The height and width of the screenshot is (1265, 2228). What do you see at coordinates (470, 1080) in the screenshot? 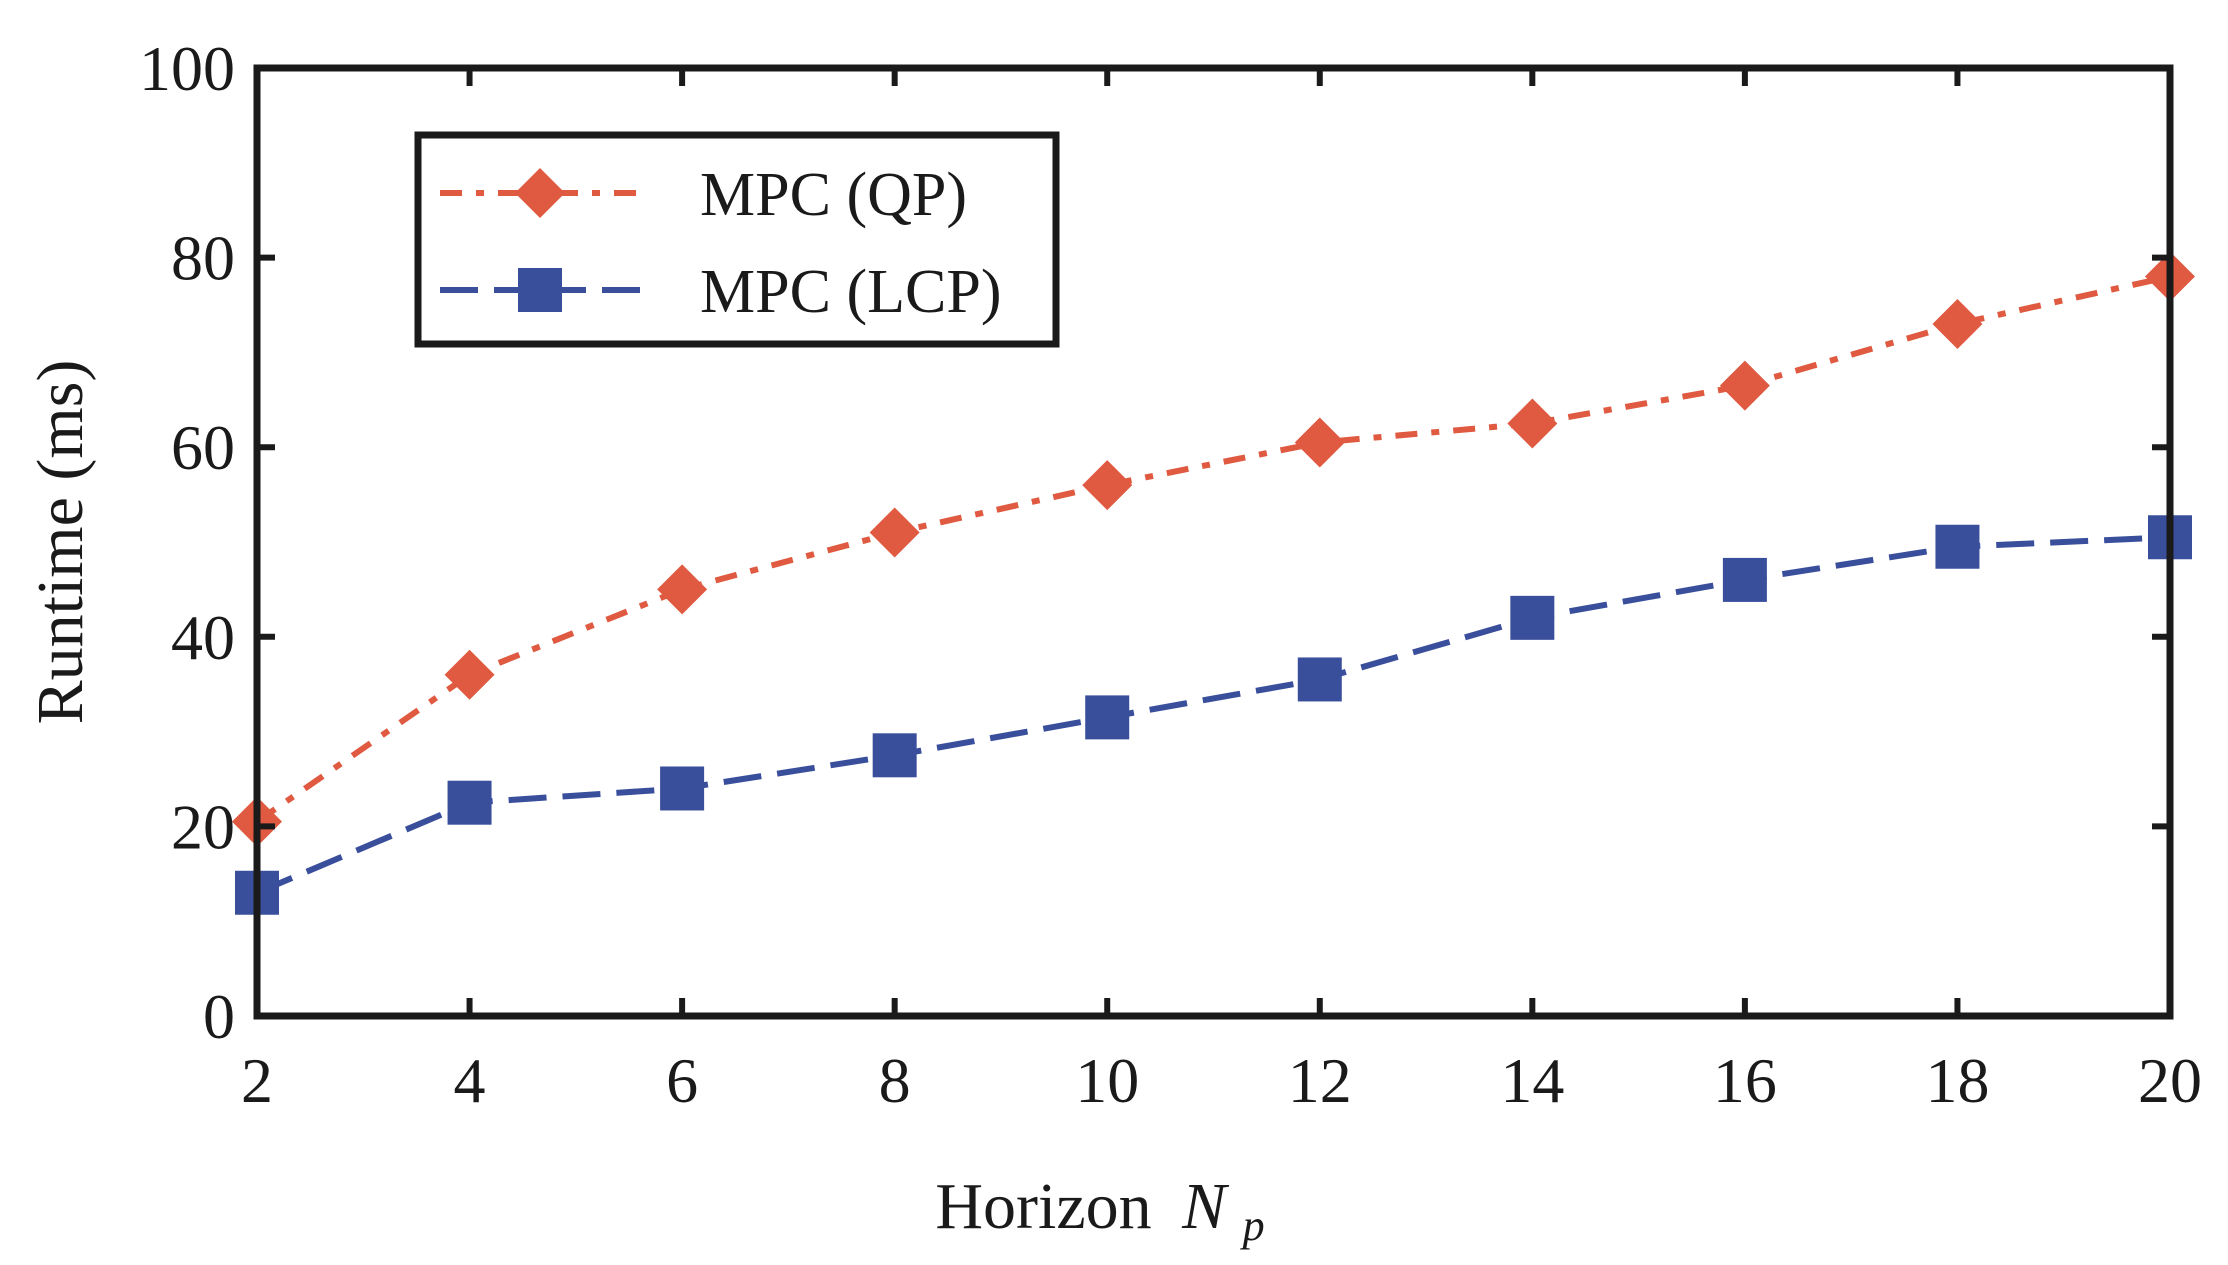
I see `x-tick-label: 4` at bounding box center [470, 1080].